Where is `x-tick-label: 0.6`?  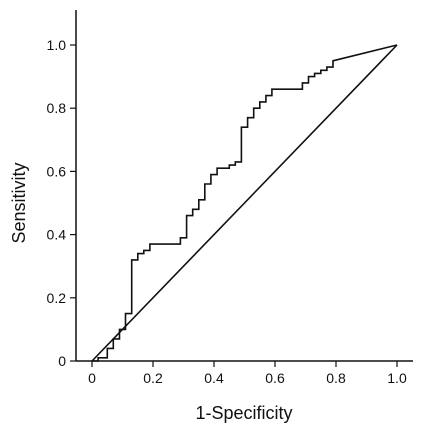
x-tick-label: 0.6 is located at coordinates (275, 378).